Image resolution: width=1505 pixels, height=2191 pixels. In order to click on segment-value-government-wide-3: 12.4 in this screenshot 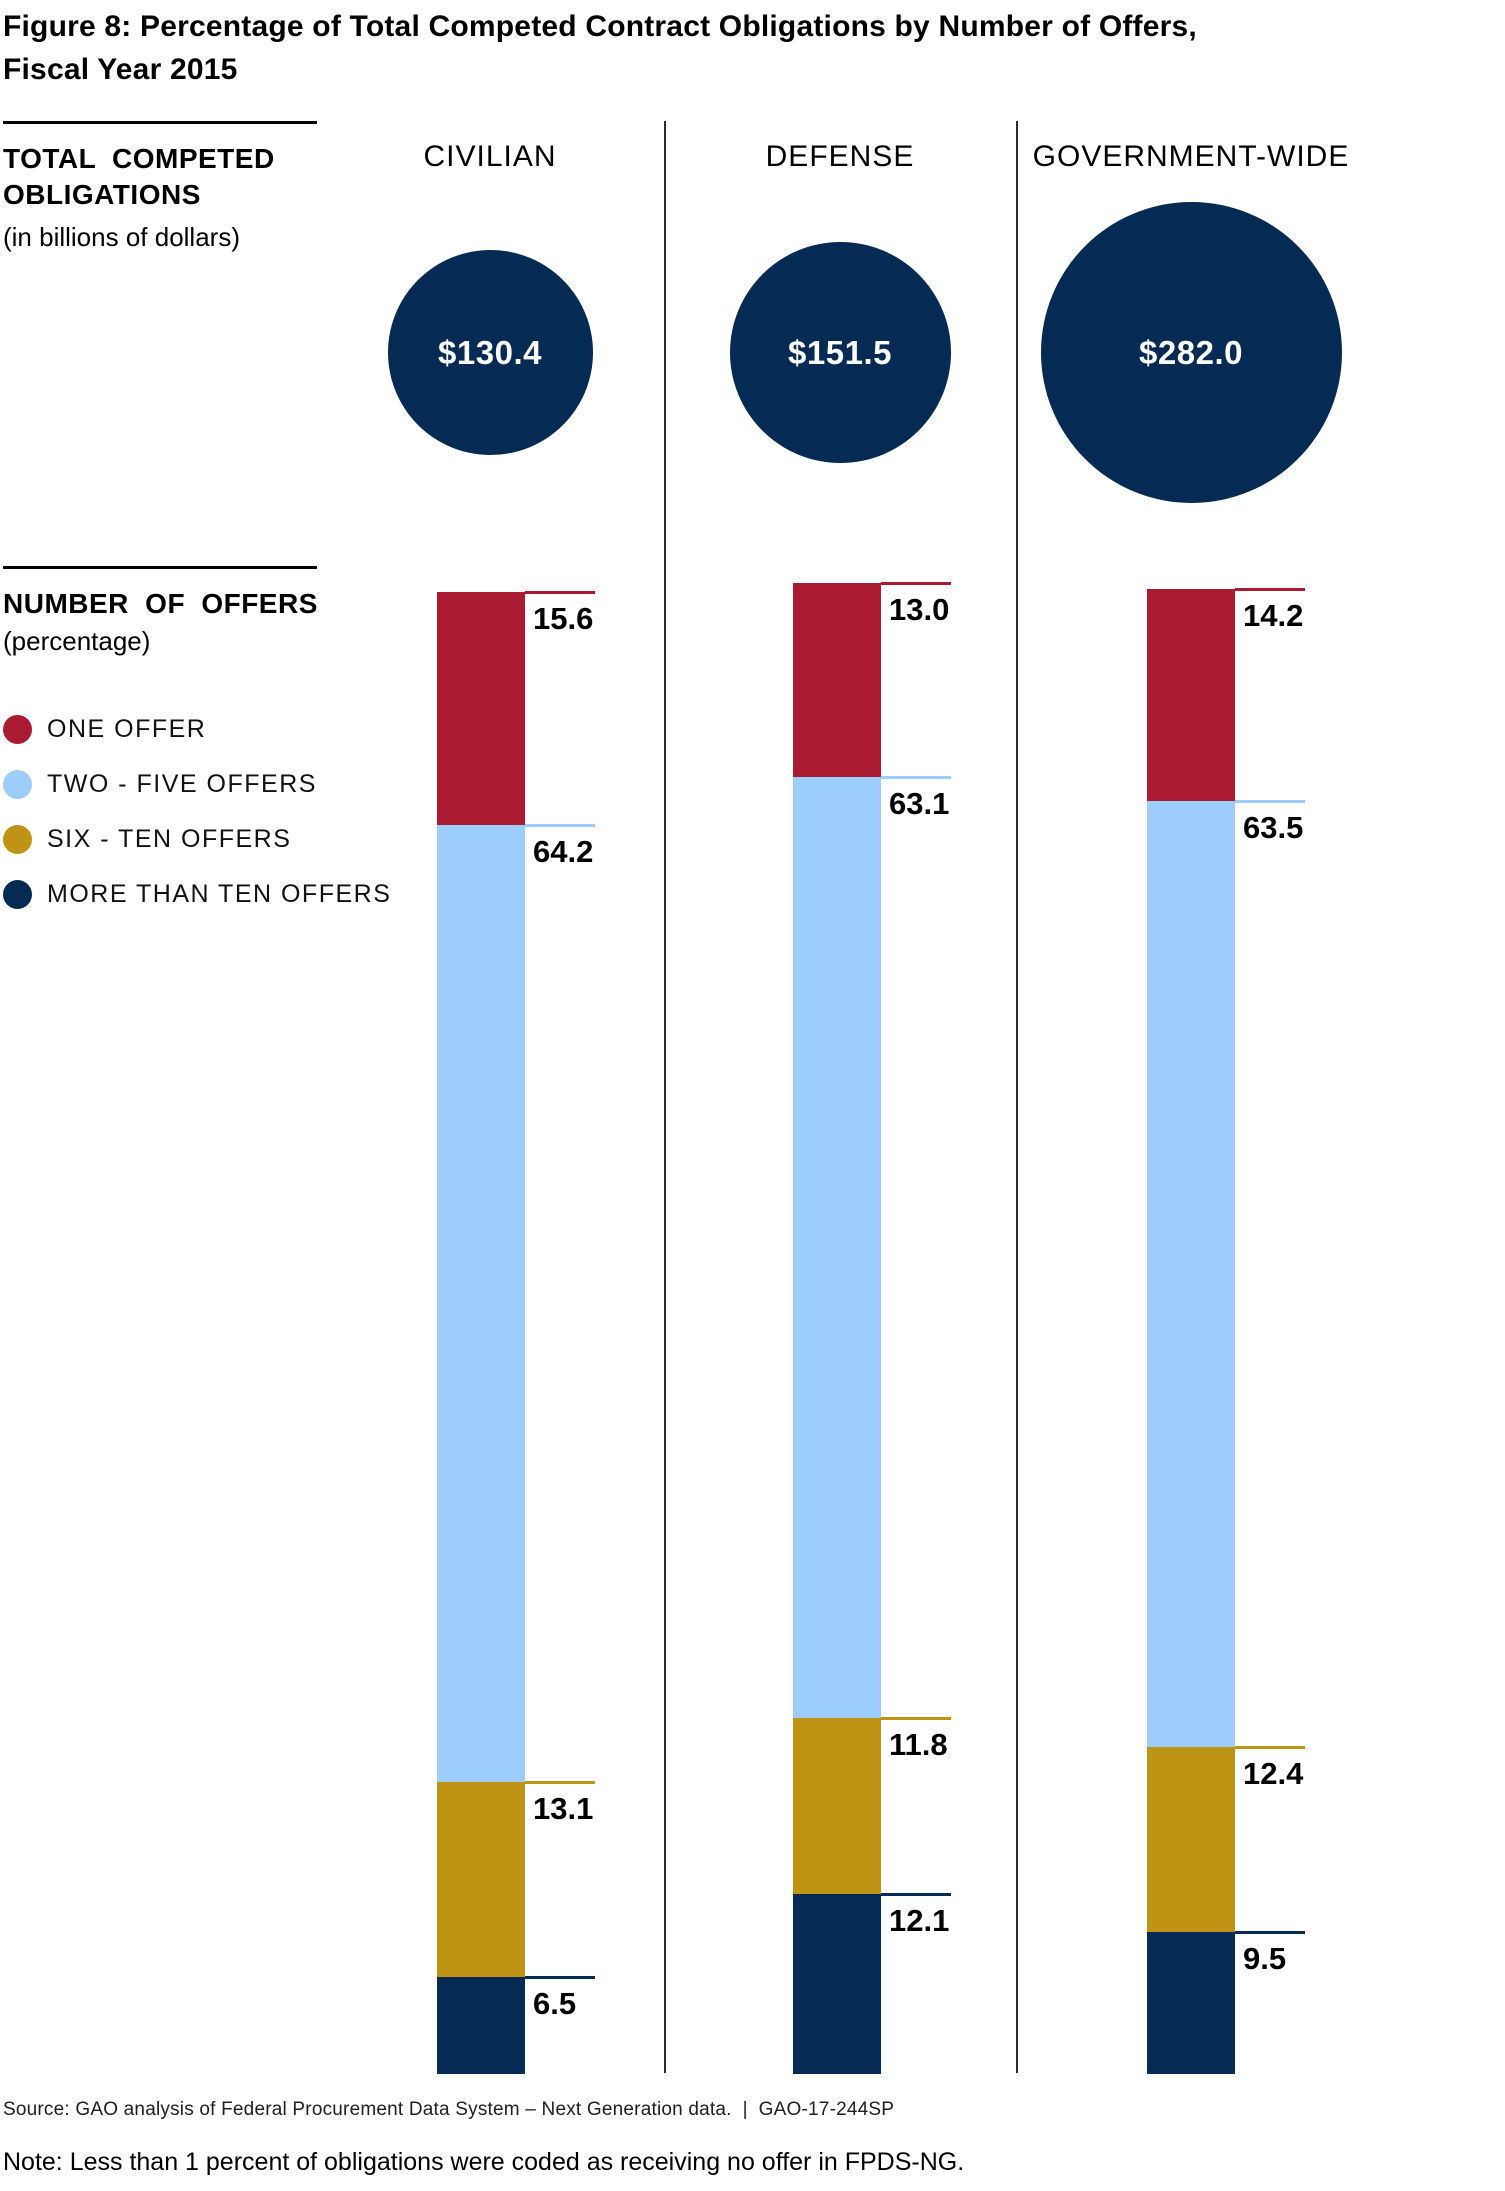, I will do `click(1273, 1774)`.